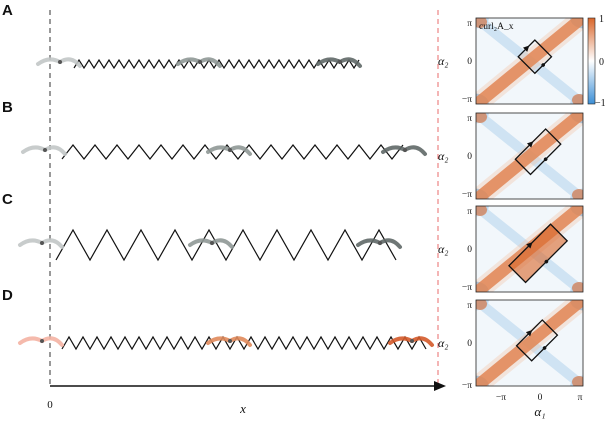 This screenshot has width=612, height=421. I want to click on colorbar-label: curl₂A_x, so click(496, 27).